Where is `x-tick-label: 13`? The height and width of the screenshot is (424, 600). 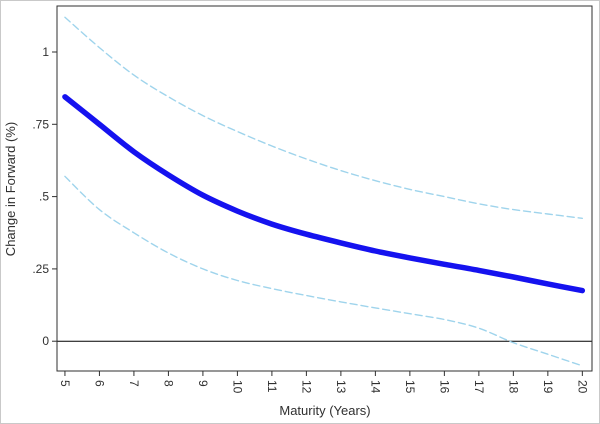
x-tick-label: 13 is located at coordinates (341, 387).